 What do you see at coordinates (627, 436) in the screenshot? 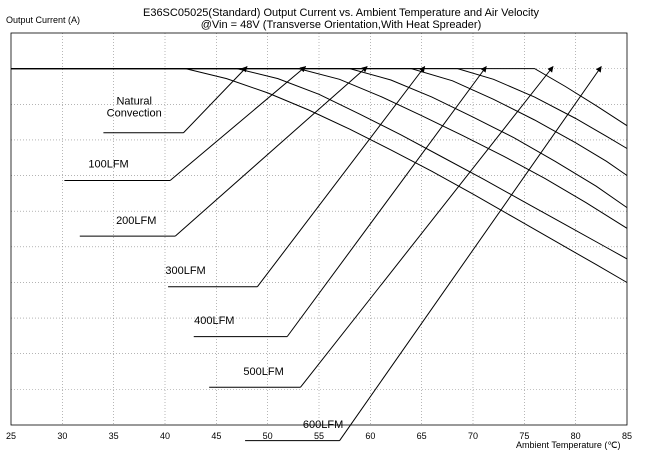
I see `x-tick-label: 85` at bounding box center [627, 436].